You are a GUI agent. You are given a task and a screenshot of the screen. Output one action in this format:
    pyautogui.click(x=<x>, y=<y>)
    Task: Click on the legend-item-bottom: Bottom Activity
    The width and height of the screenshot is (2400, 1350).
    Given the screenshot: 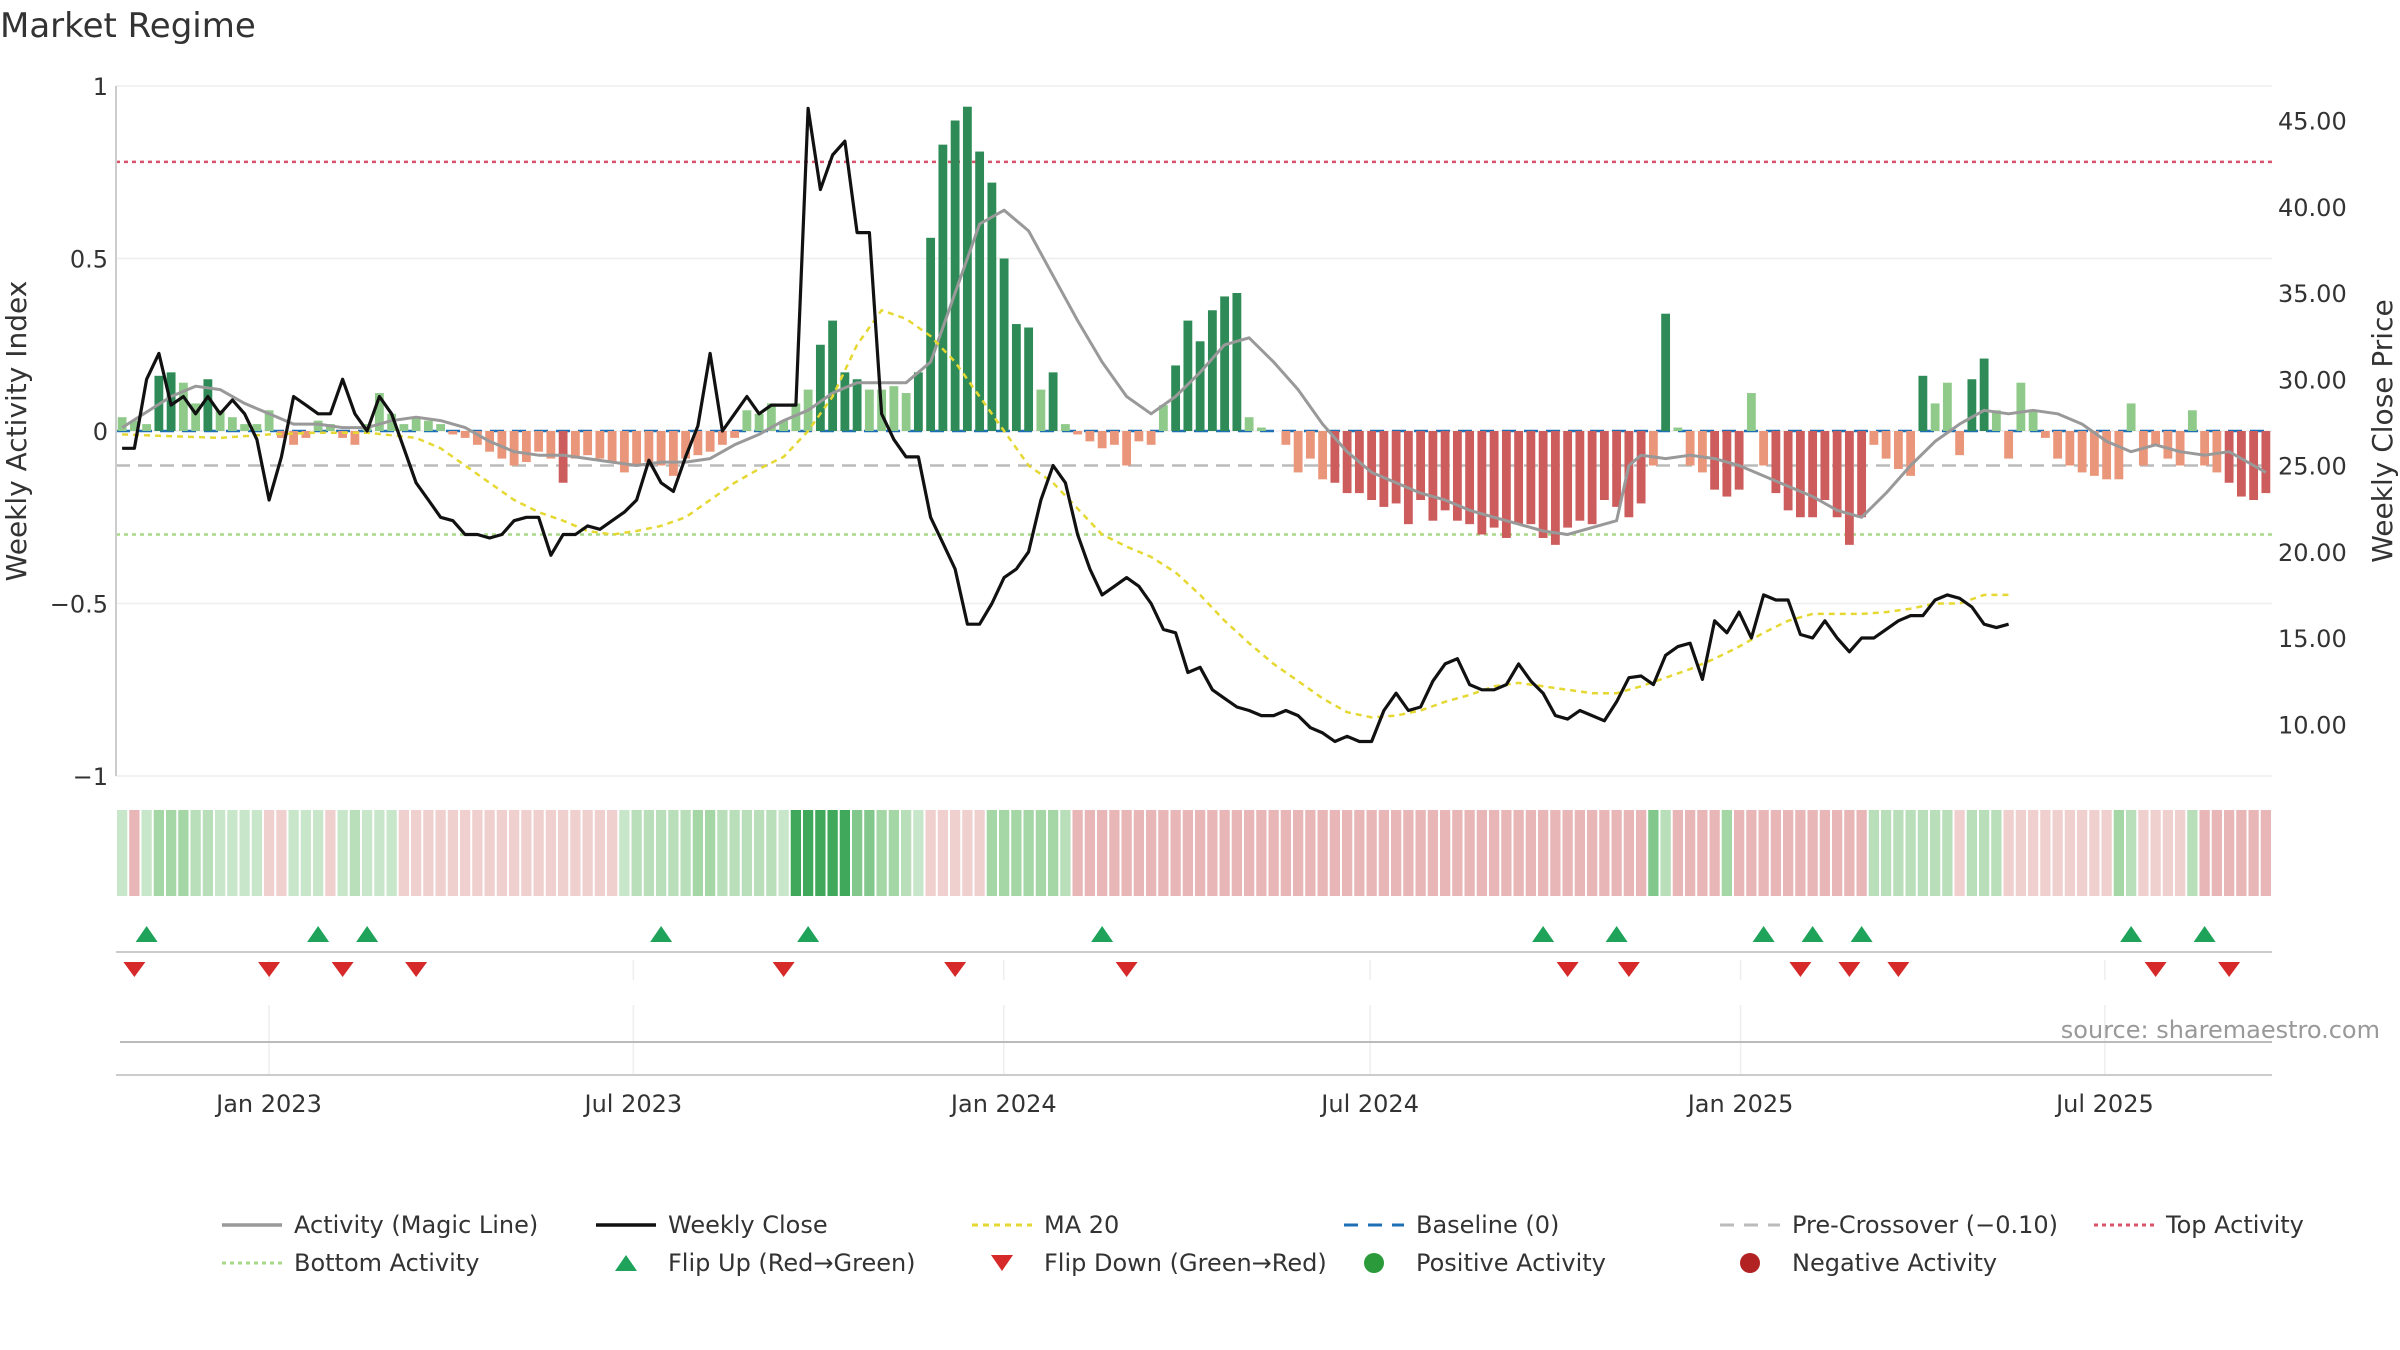 What is the action you would take?
    pyautogui.click(x=349, y=1263)
    